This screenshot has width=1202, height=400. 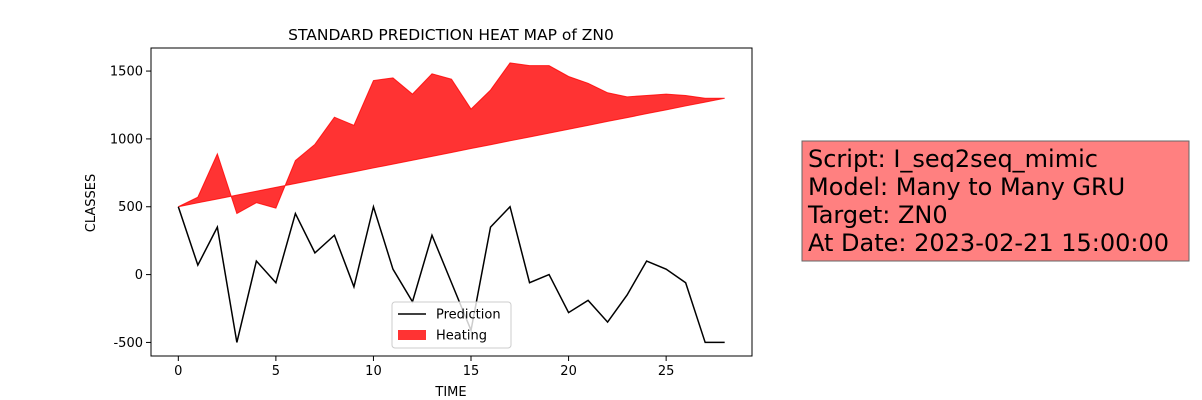 I want to click on y-tick-label: -500, so click(x=128, y=343).